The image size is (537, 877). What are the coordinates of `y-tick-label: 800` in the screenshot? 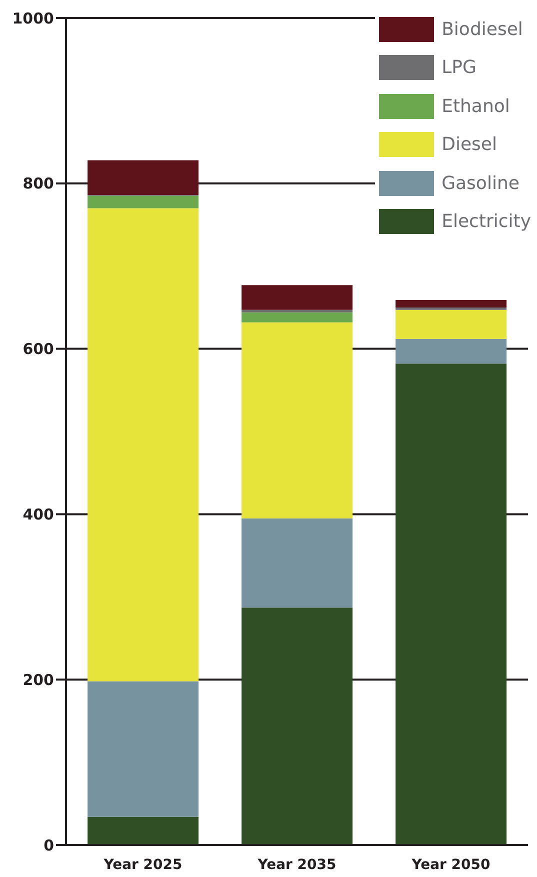 It's located at (38, 183).